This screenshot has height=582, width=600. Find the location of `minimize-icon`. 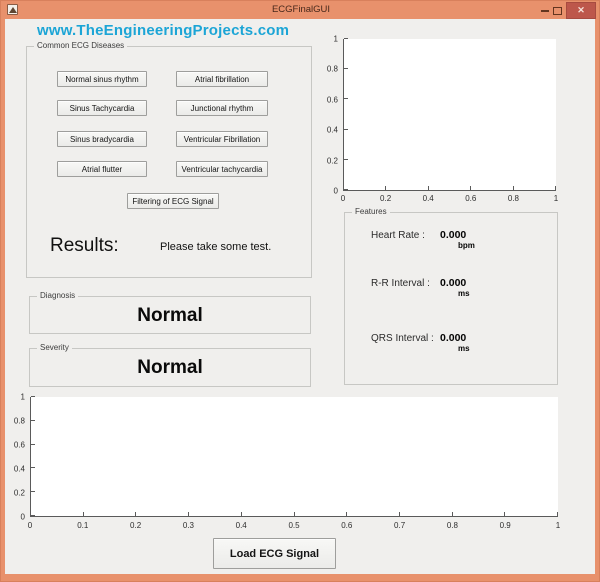

minimize-icon is located at coordinates (545, 10).